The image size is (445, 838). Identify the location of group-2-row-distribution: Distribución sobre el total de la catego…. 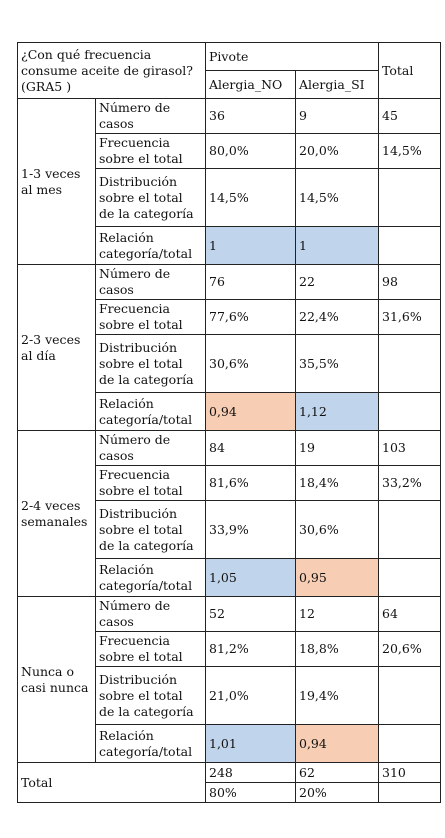
(230, 529).